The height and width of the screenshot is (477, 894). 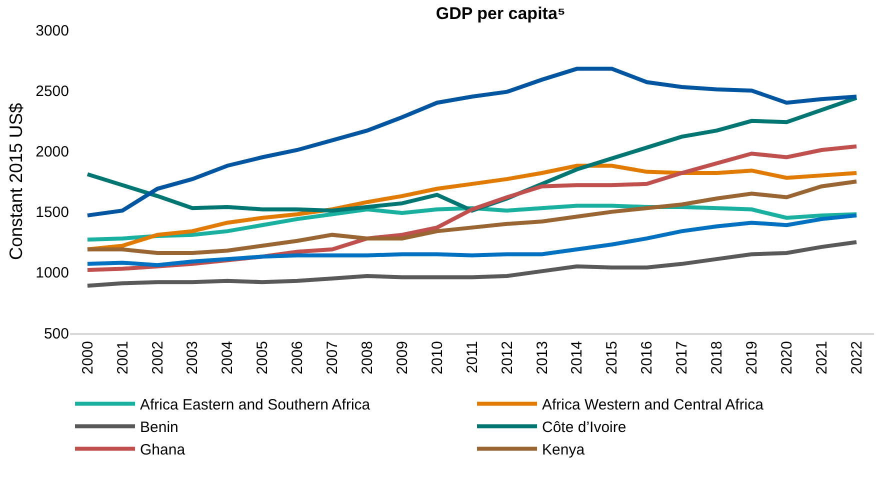 What do you see at coordinates (647, 357) in the screenshot?
I see `x-tick-label: 2016` at bounding box center [647, 357].